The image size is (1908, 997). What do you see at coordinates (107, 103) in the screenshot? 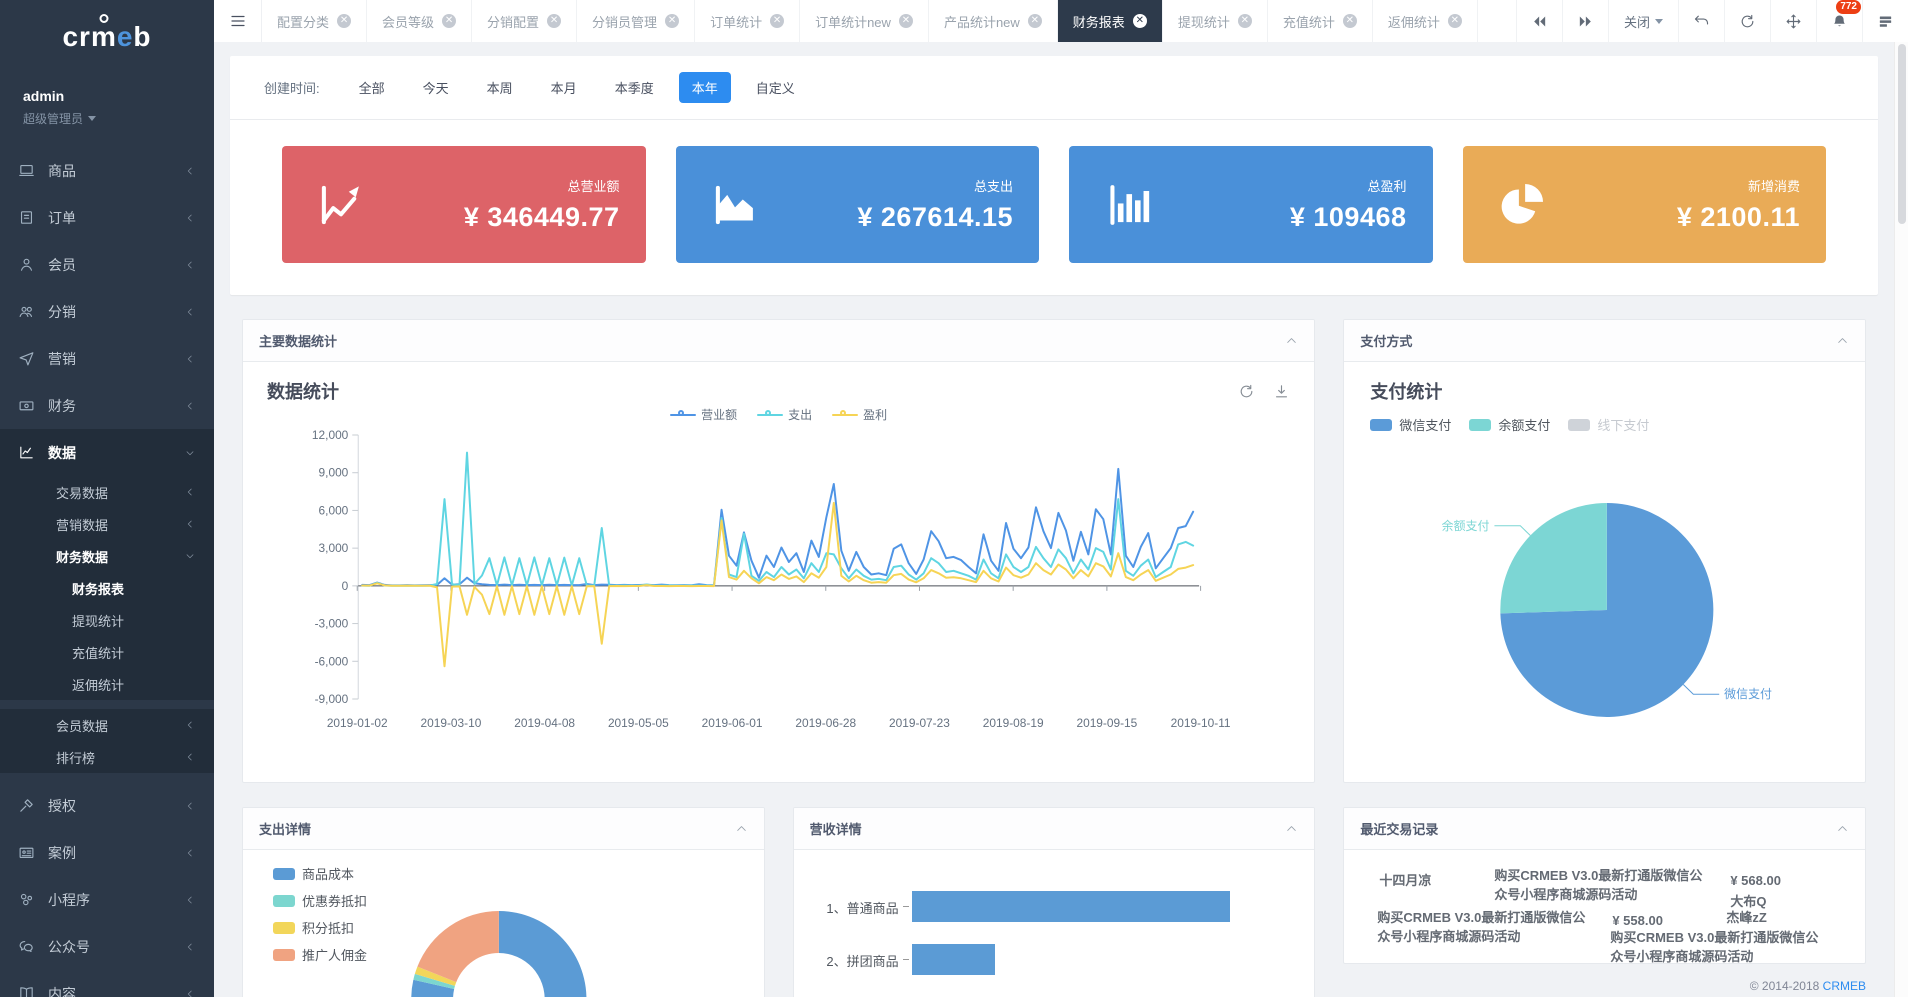
I see `user-block: admin 超级管理员` at bounding box center [107, 103].